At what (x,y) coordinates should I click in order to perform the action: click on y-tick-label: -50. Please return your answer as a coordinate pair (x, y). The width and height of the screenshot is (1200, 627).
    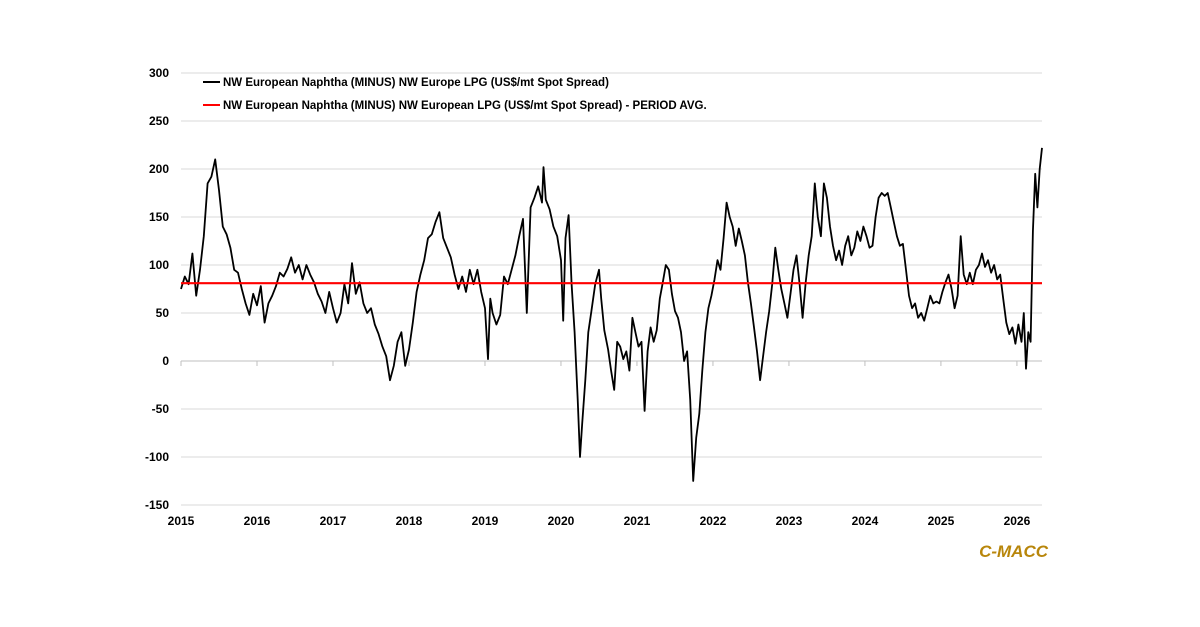
    Looking at the image, I should click on (161, 409).